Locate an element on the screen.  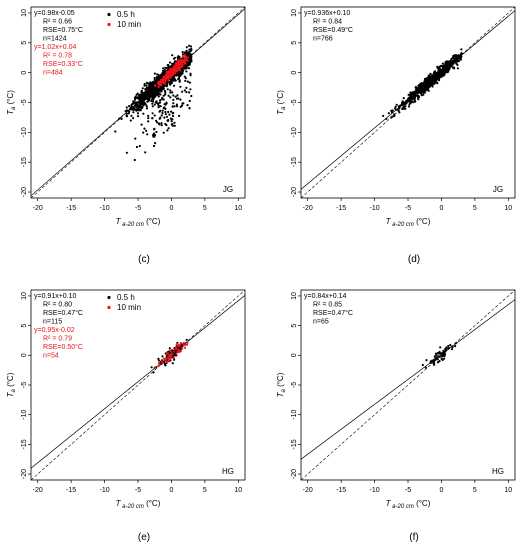
y-tick-label: 0 is located at coordinates (294, 355).